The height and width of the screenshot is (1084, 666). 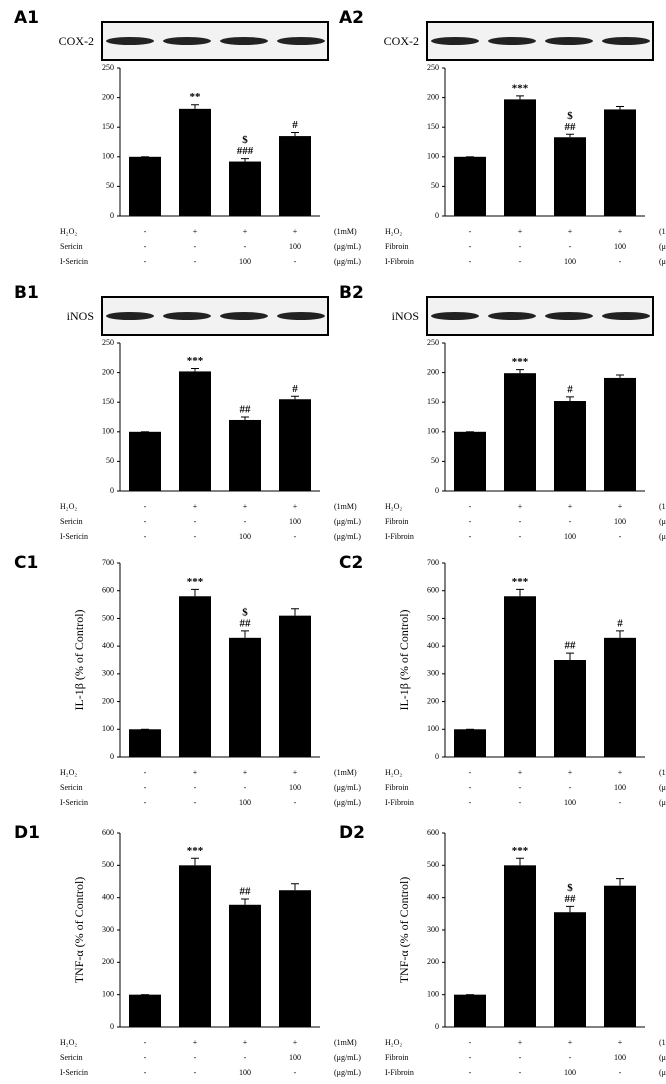 What do you see at coordinates (433, 700) in the screenshot?
I see `y-tick-label: 200` at bounding box center [433, 700].